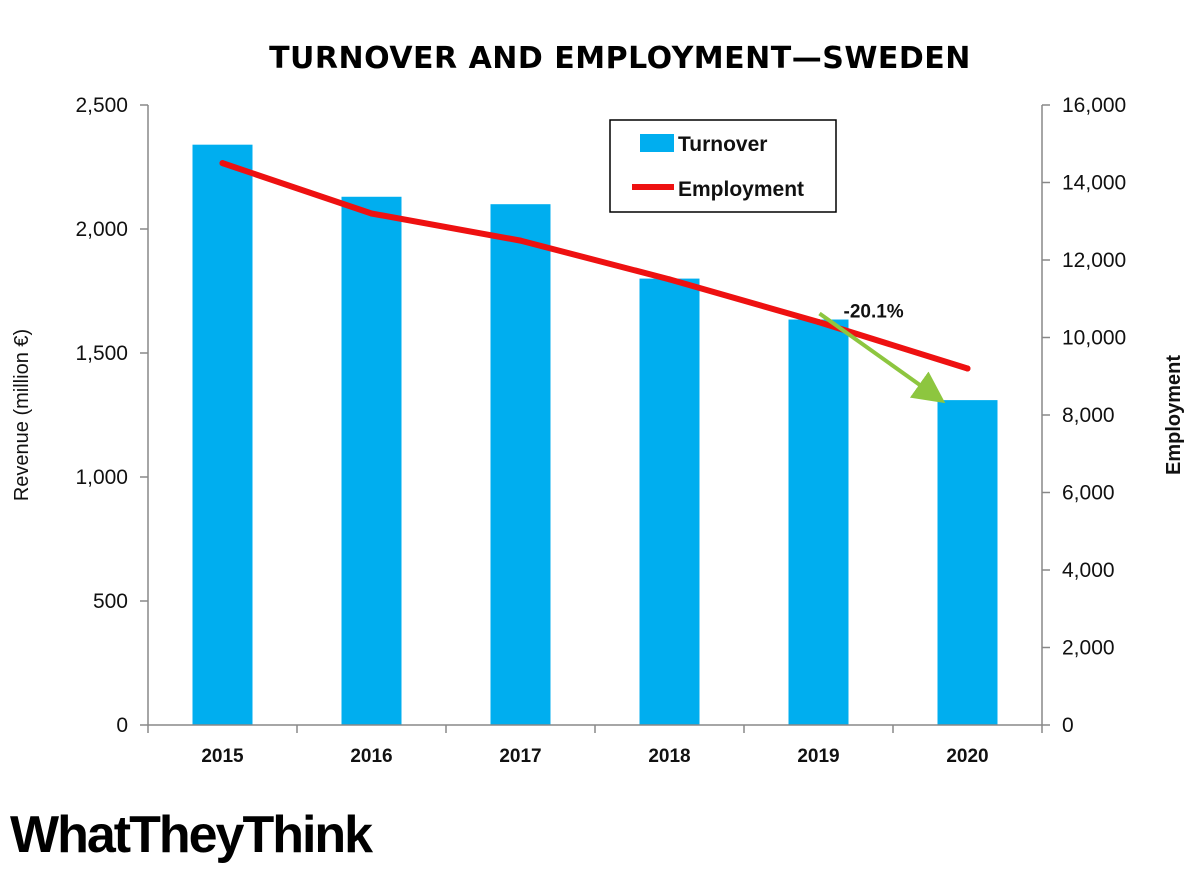  Describe the element at coordinates (222, 434) in the screenshot. I see `bar-2015` at that location.